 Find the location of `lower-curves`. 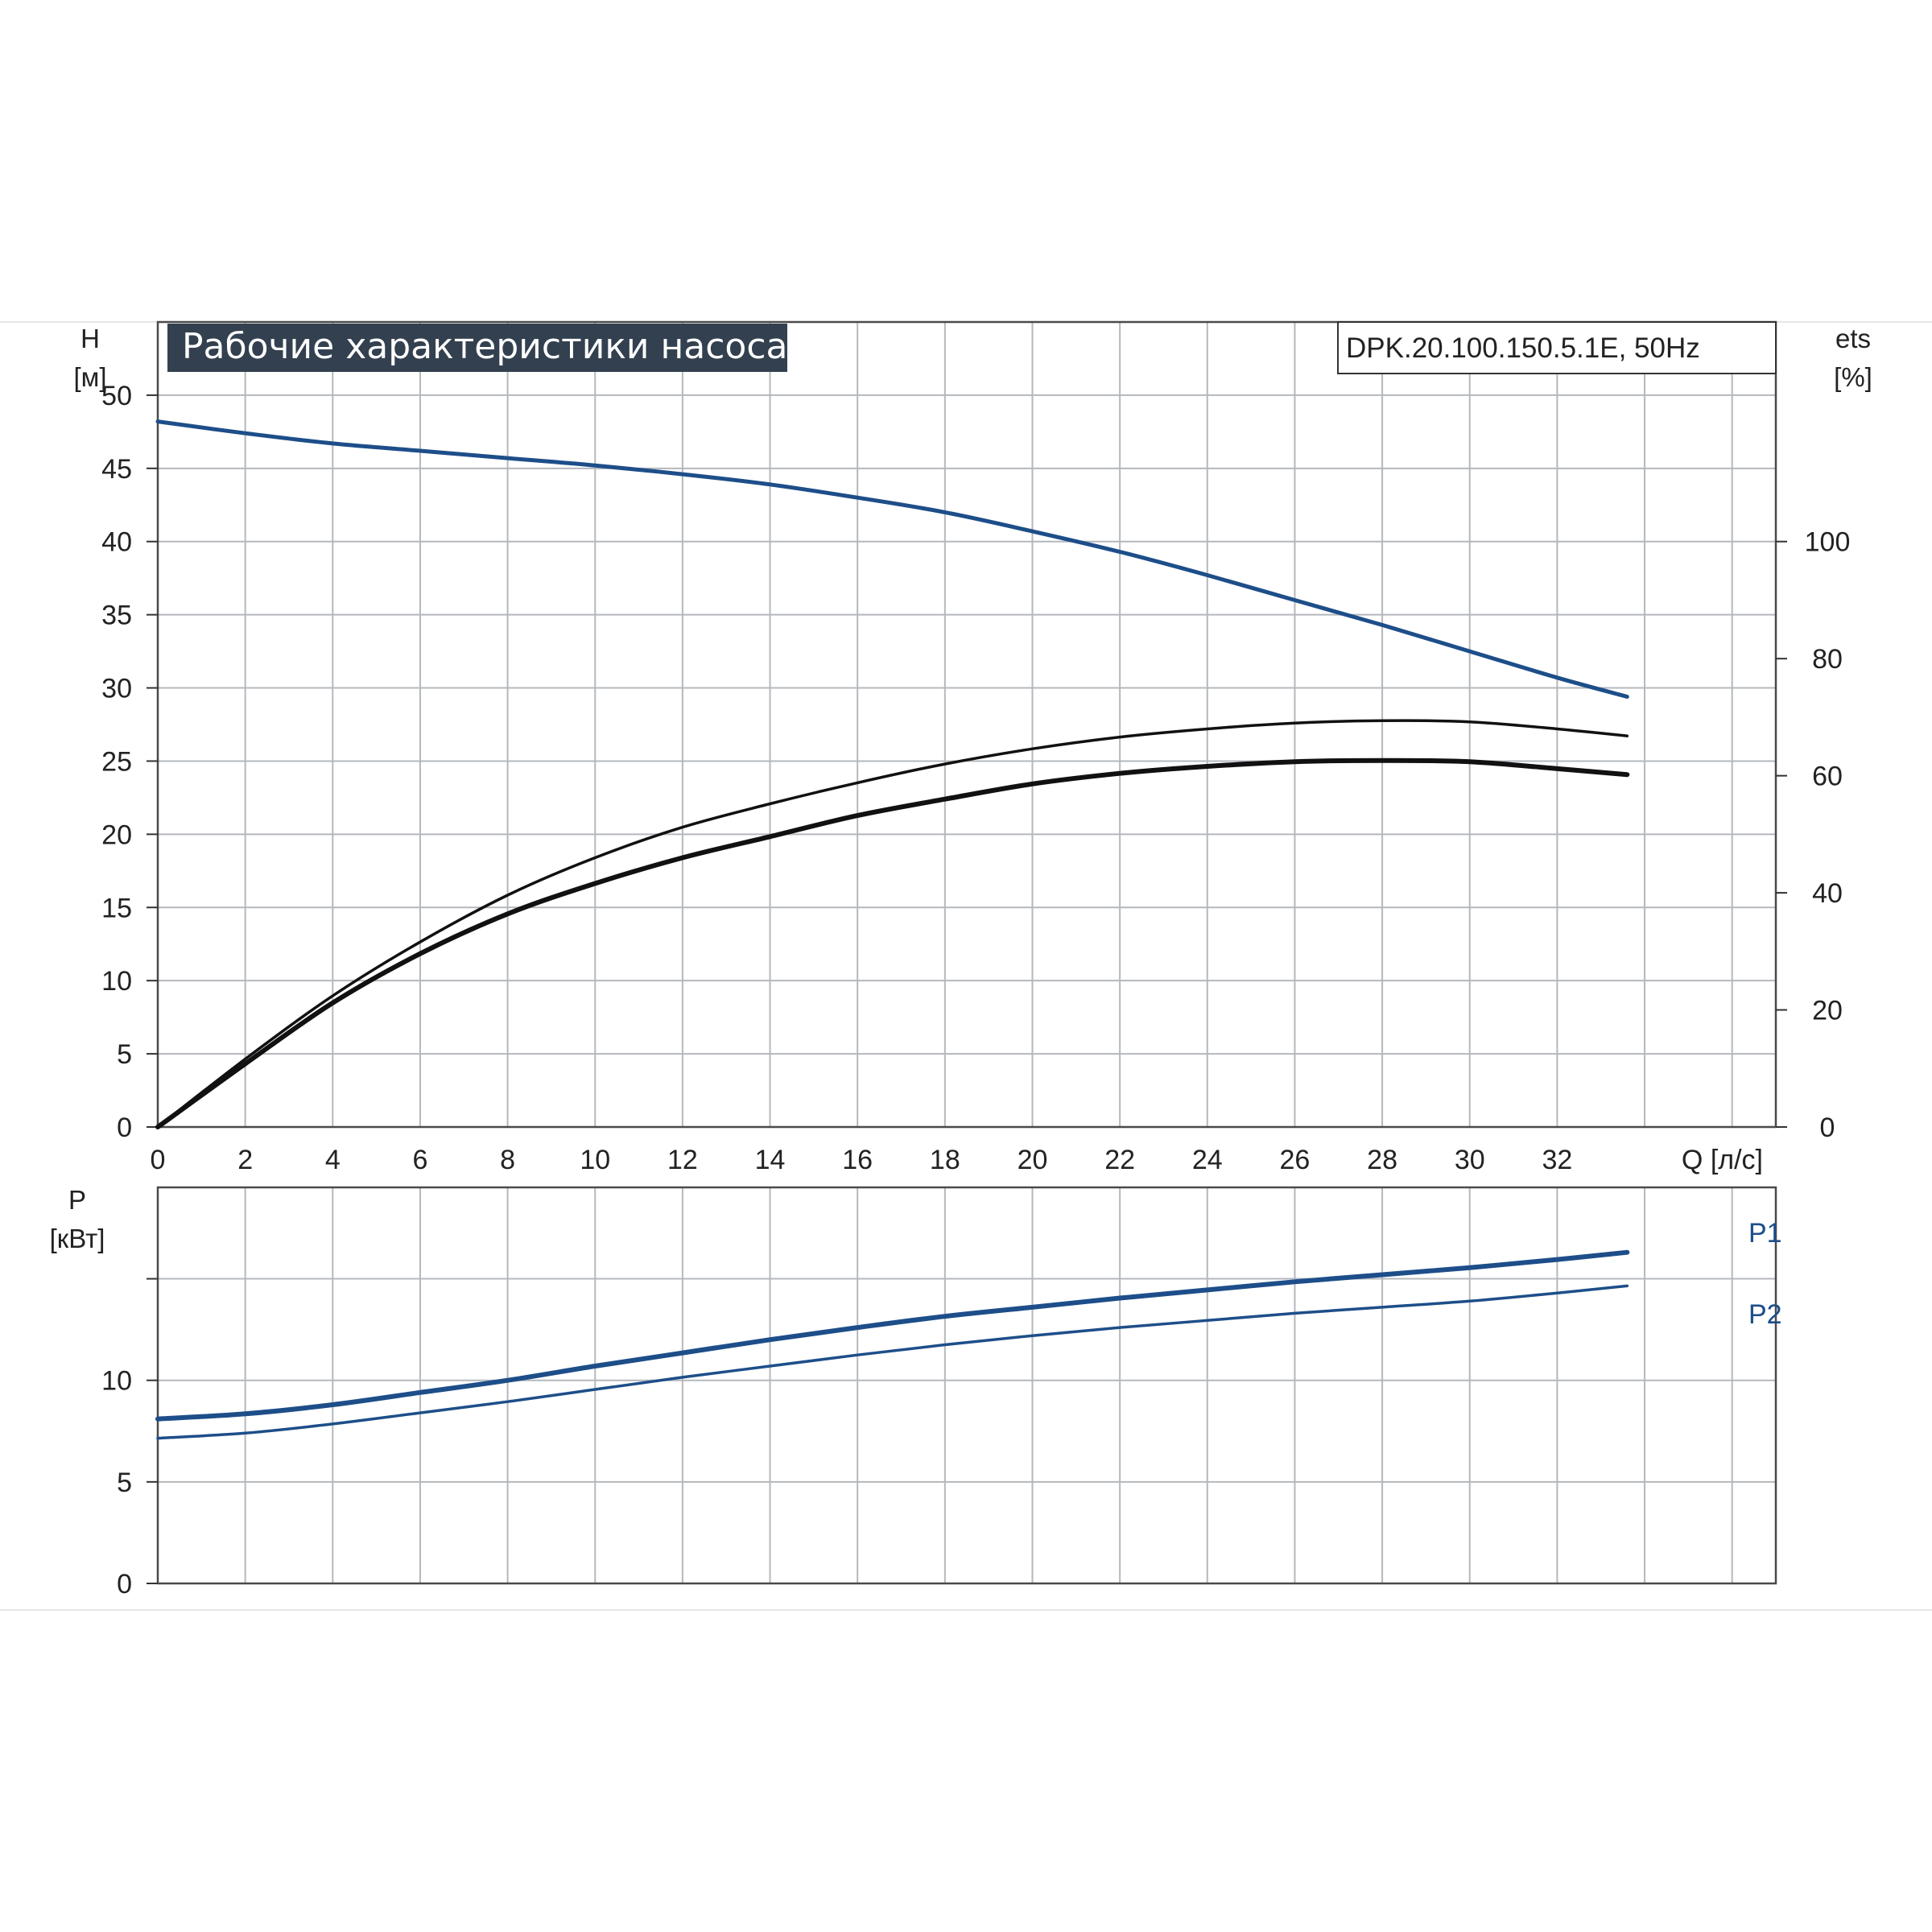

lower-curves is located at coordinates (892, 1344).